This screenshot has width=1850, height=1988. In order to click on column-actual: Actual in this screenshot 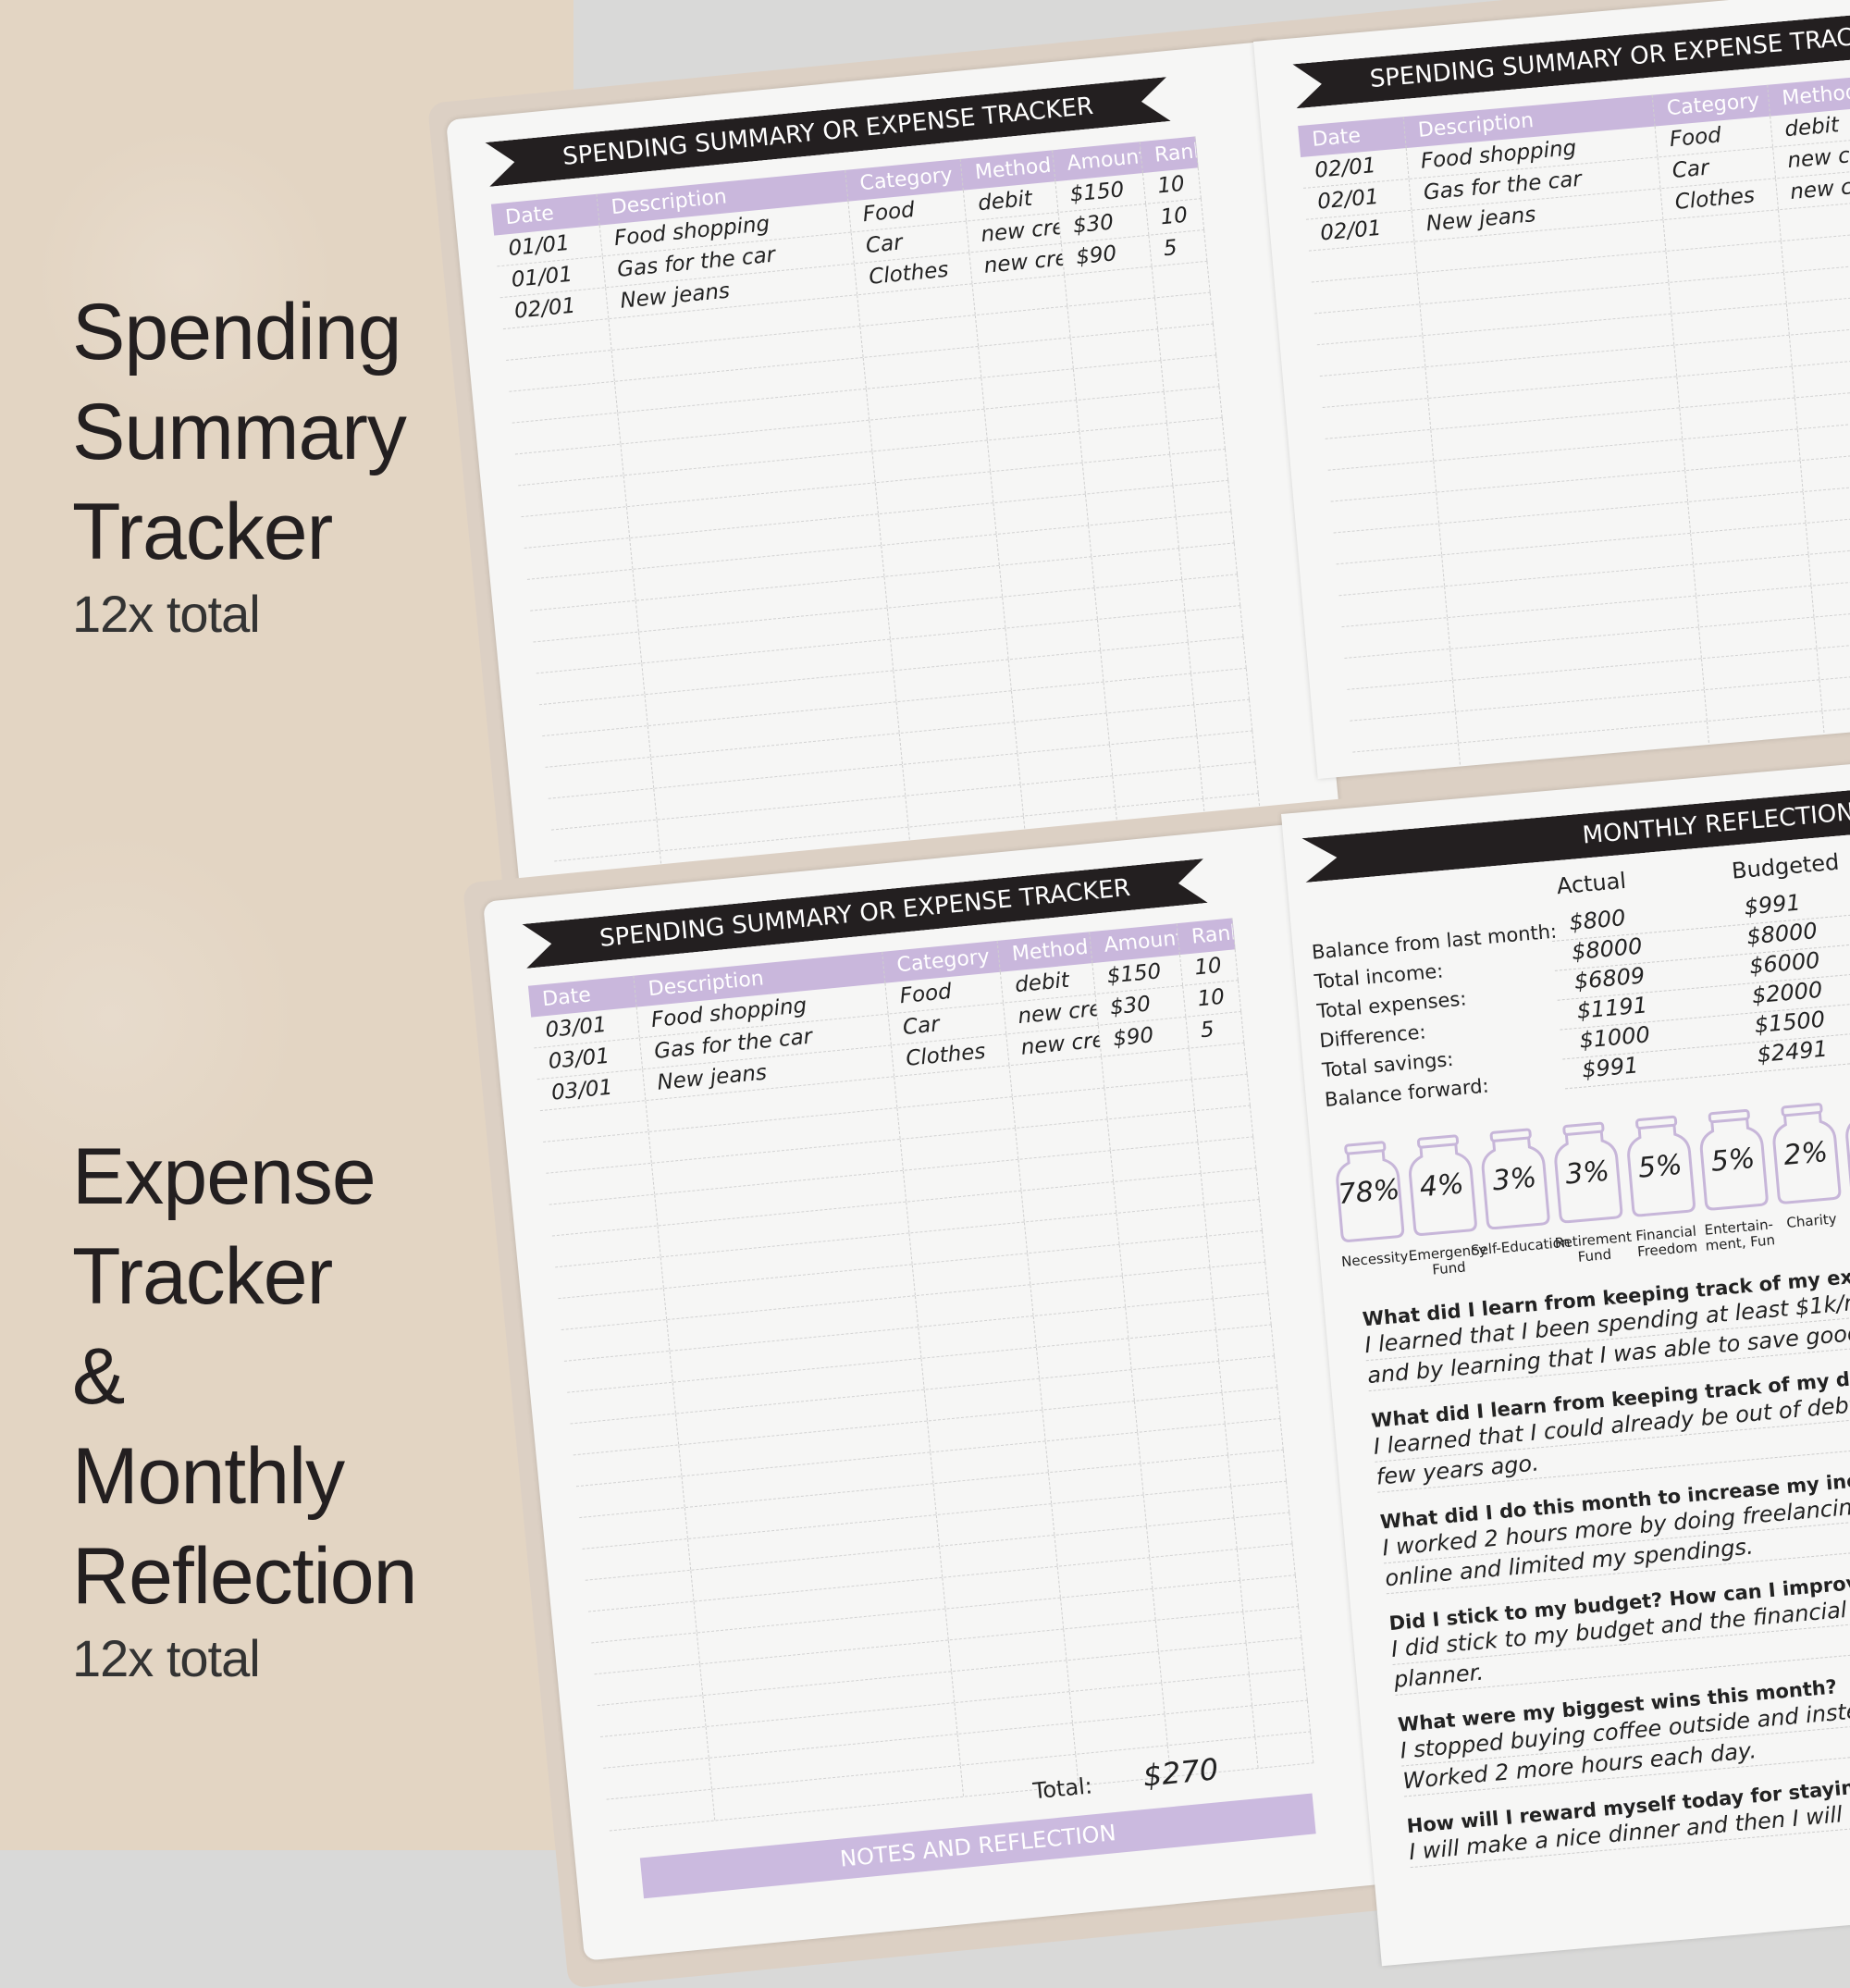, I will do `click(1592, 883)`.